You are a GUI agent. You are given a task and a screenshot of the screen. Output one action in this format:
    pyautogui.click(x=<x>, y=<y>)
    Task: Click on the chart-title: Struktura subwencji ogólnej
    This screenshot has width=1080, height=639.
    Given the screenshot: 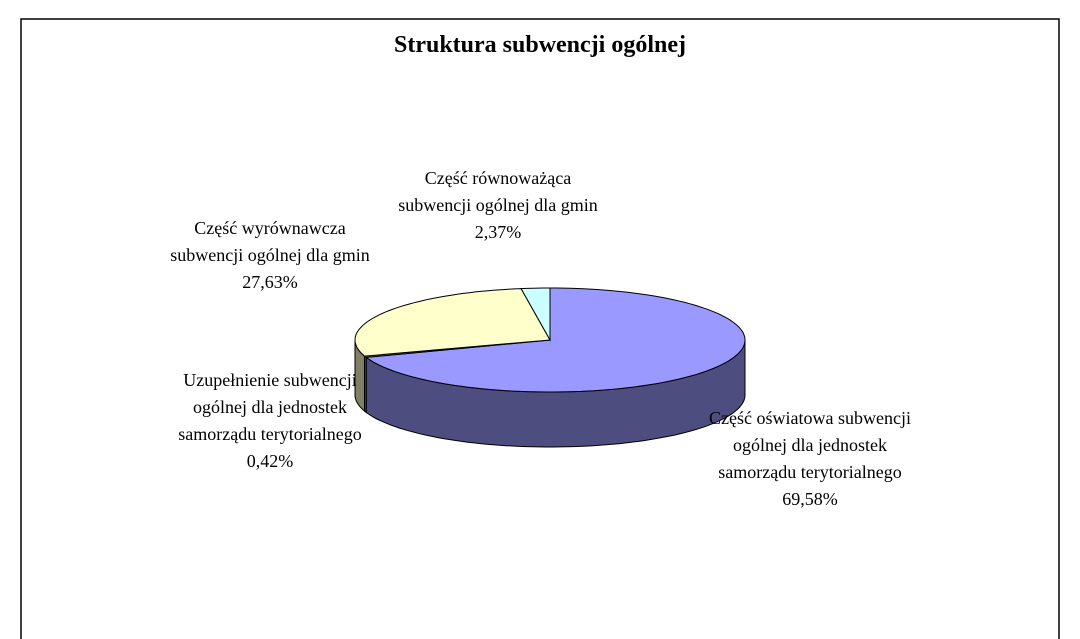 What is the action you would take?
    pyautogui.click(x=540, y=45)
    